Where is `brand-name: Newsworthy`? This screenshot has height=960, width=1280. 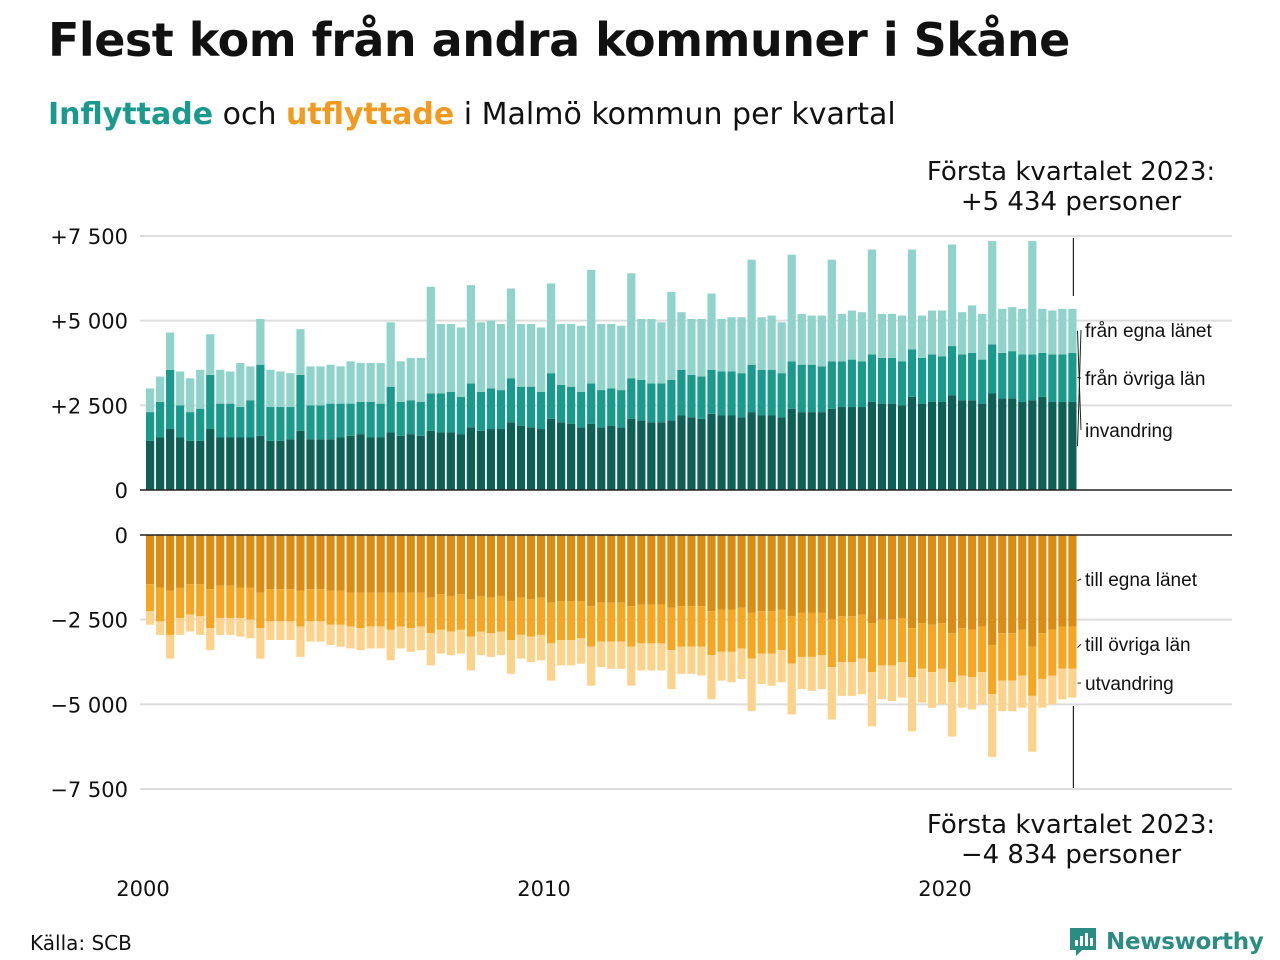
brand-name: Newsworthy is located at coordinates (1185, 942).